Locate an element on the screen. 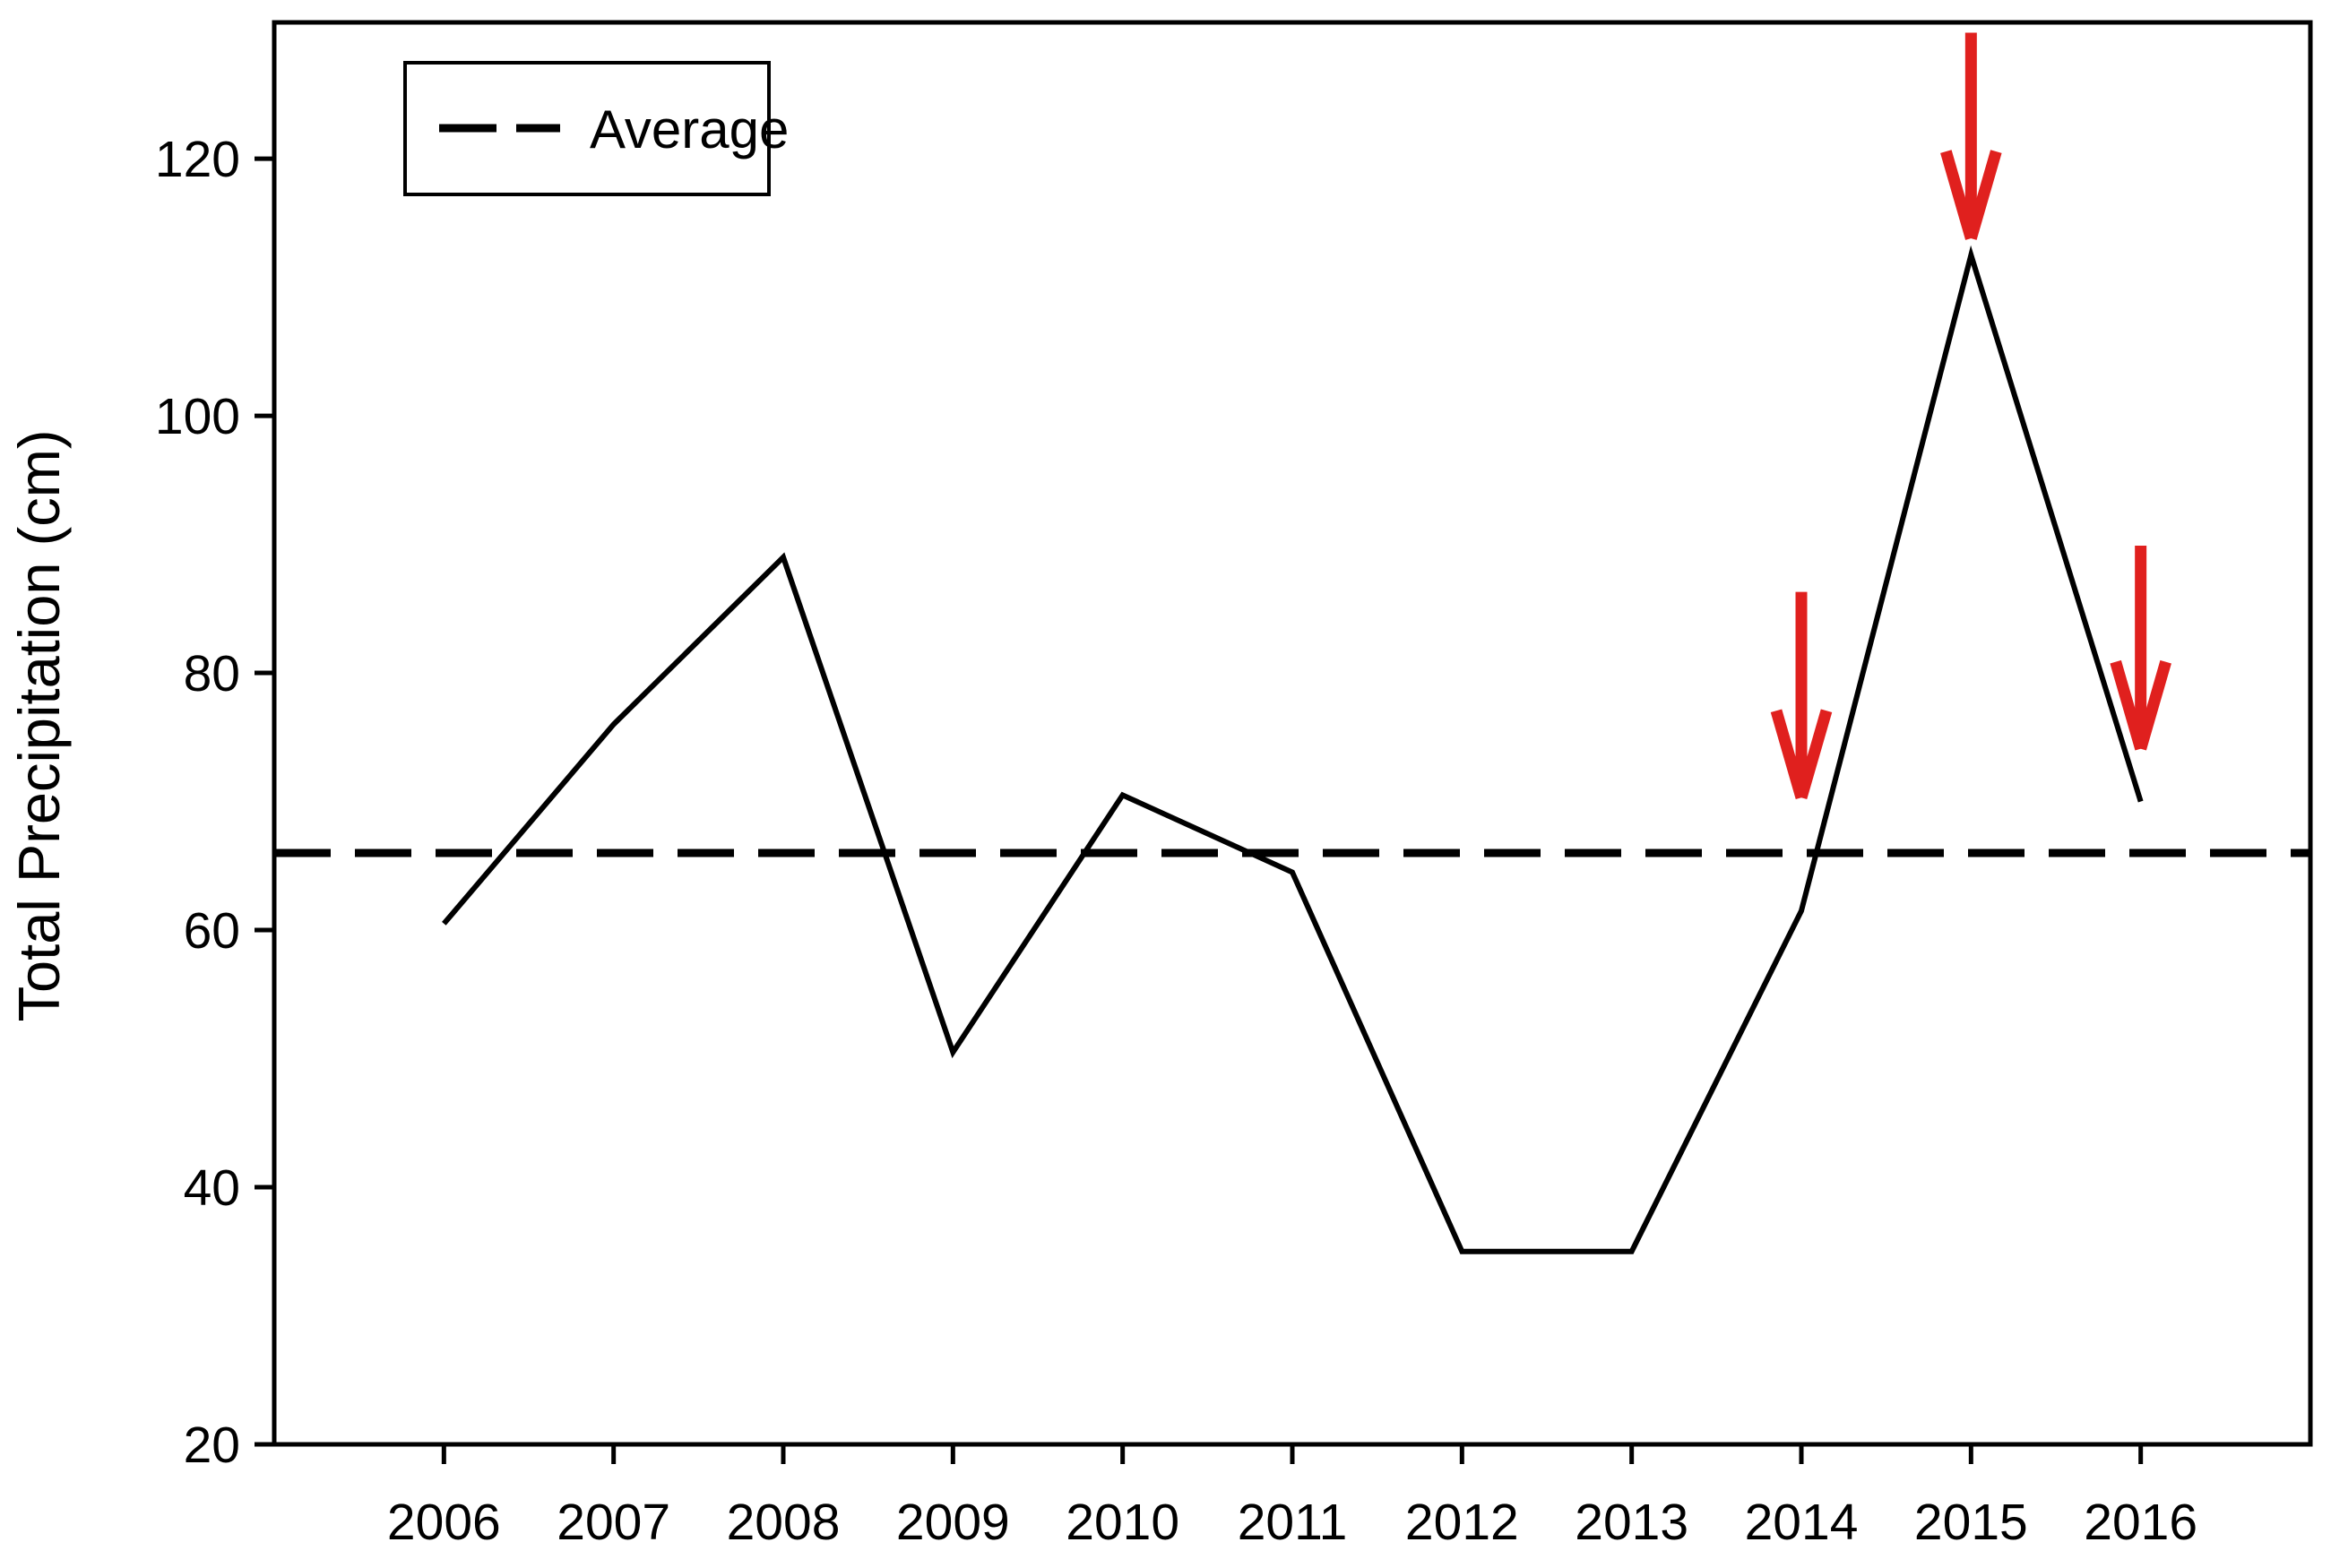 This screenshot has height=1568, width=2331. x-tick-label: 2011 is located at coordinates (1293, 1522).